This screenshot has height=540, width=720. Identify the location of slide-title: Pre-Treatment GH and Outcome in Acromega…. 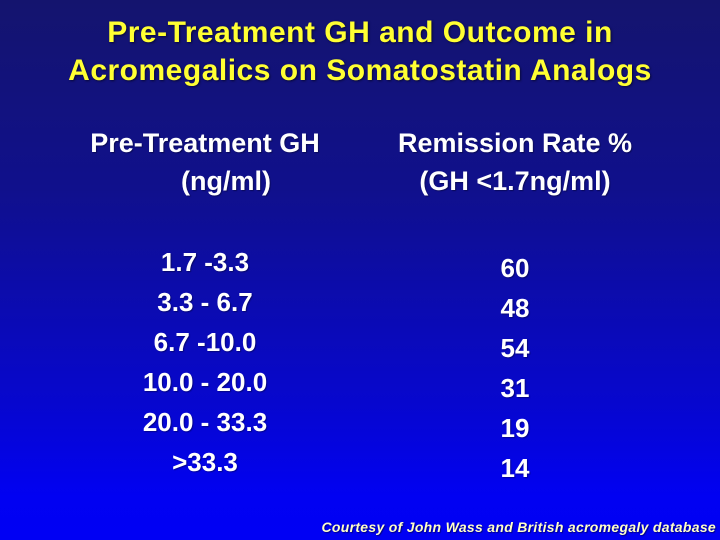
(360, 52).